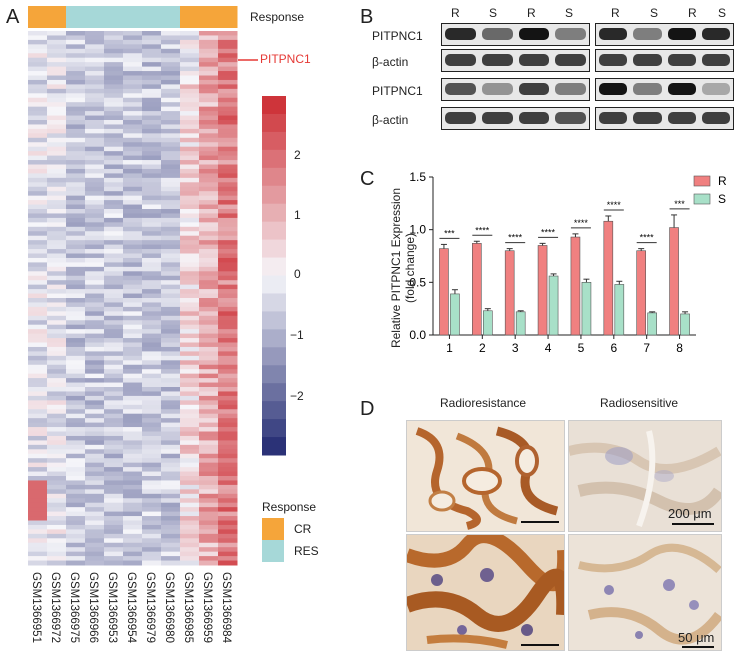 The height and width of the screenshot is (658, 740). Describe the element at coordinates (417, 335) in the screenshot. I see `y-tick-label: 0.0` at that location.